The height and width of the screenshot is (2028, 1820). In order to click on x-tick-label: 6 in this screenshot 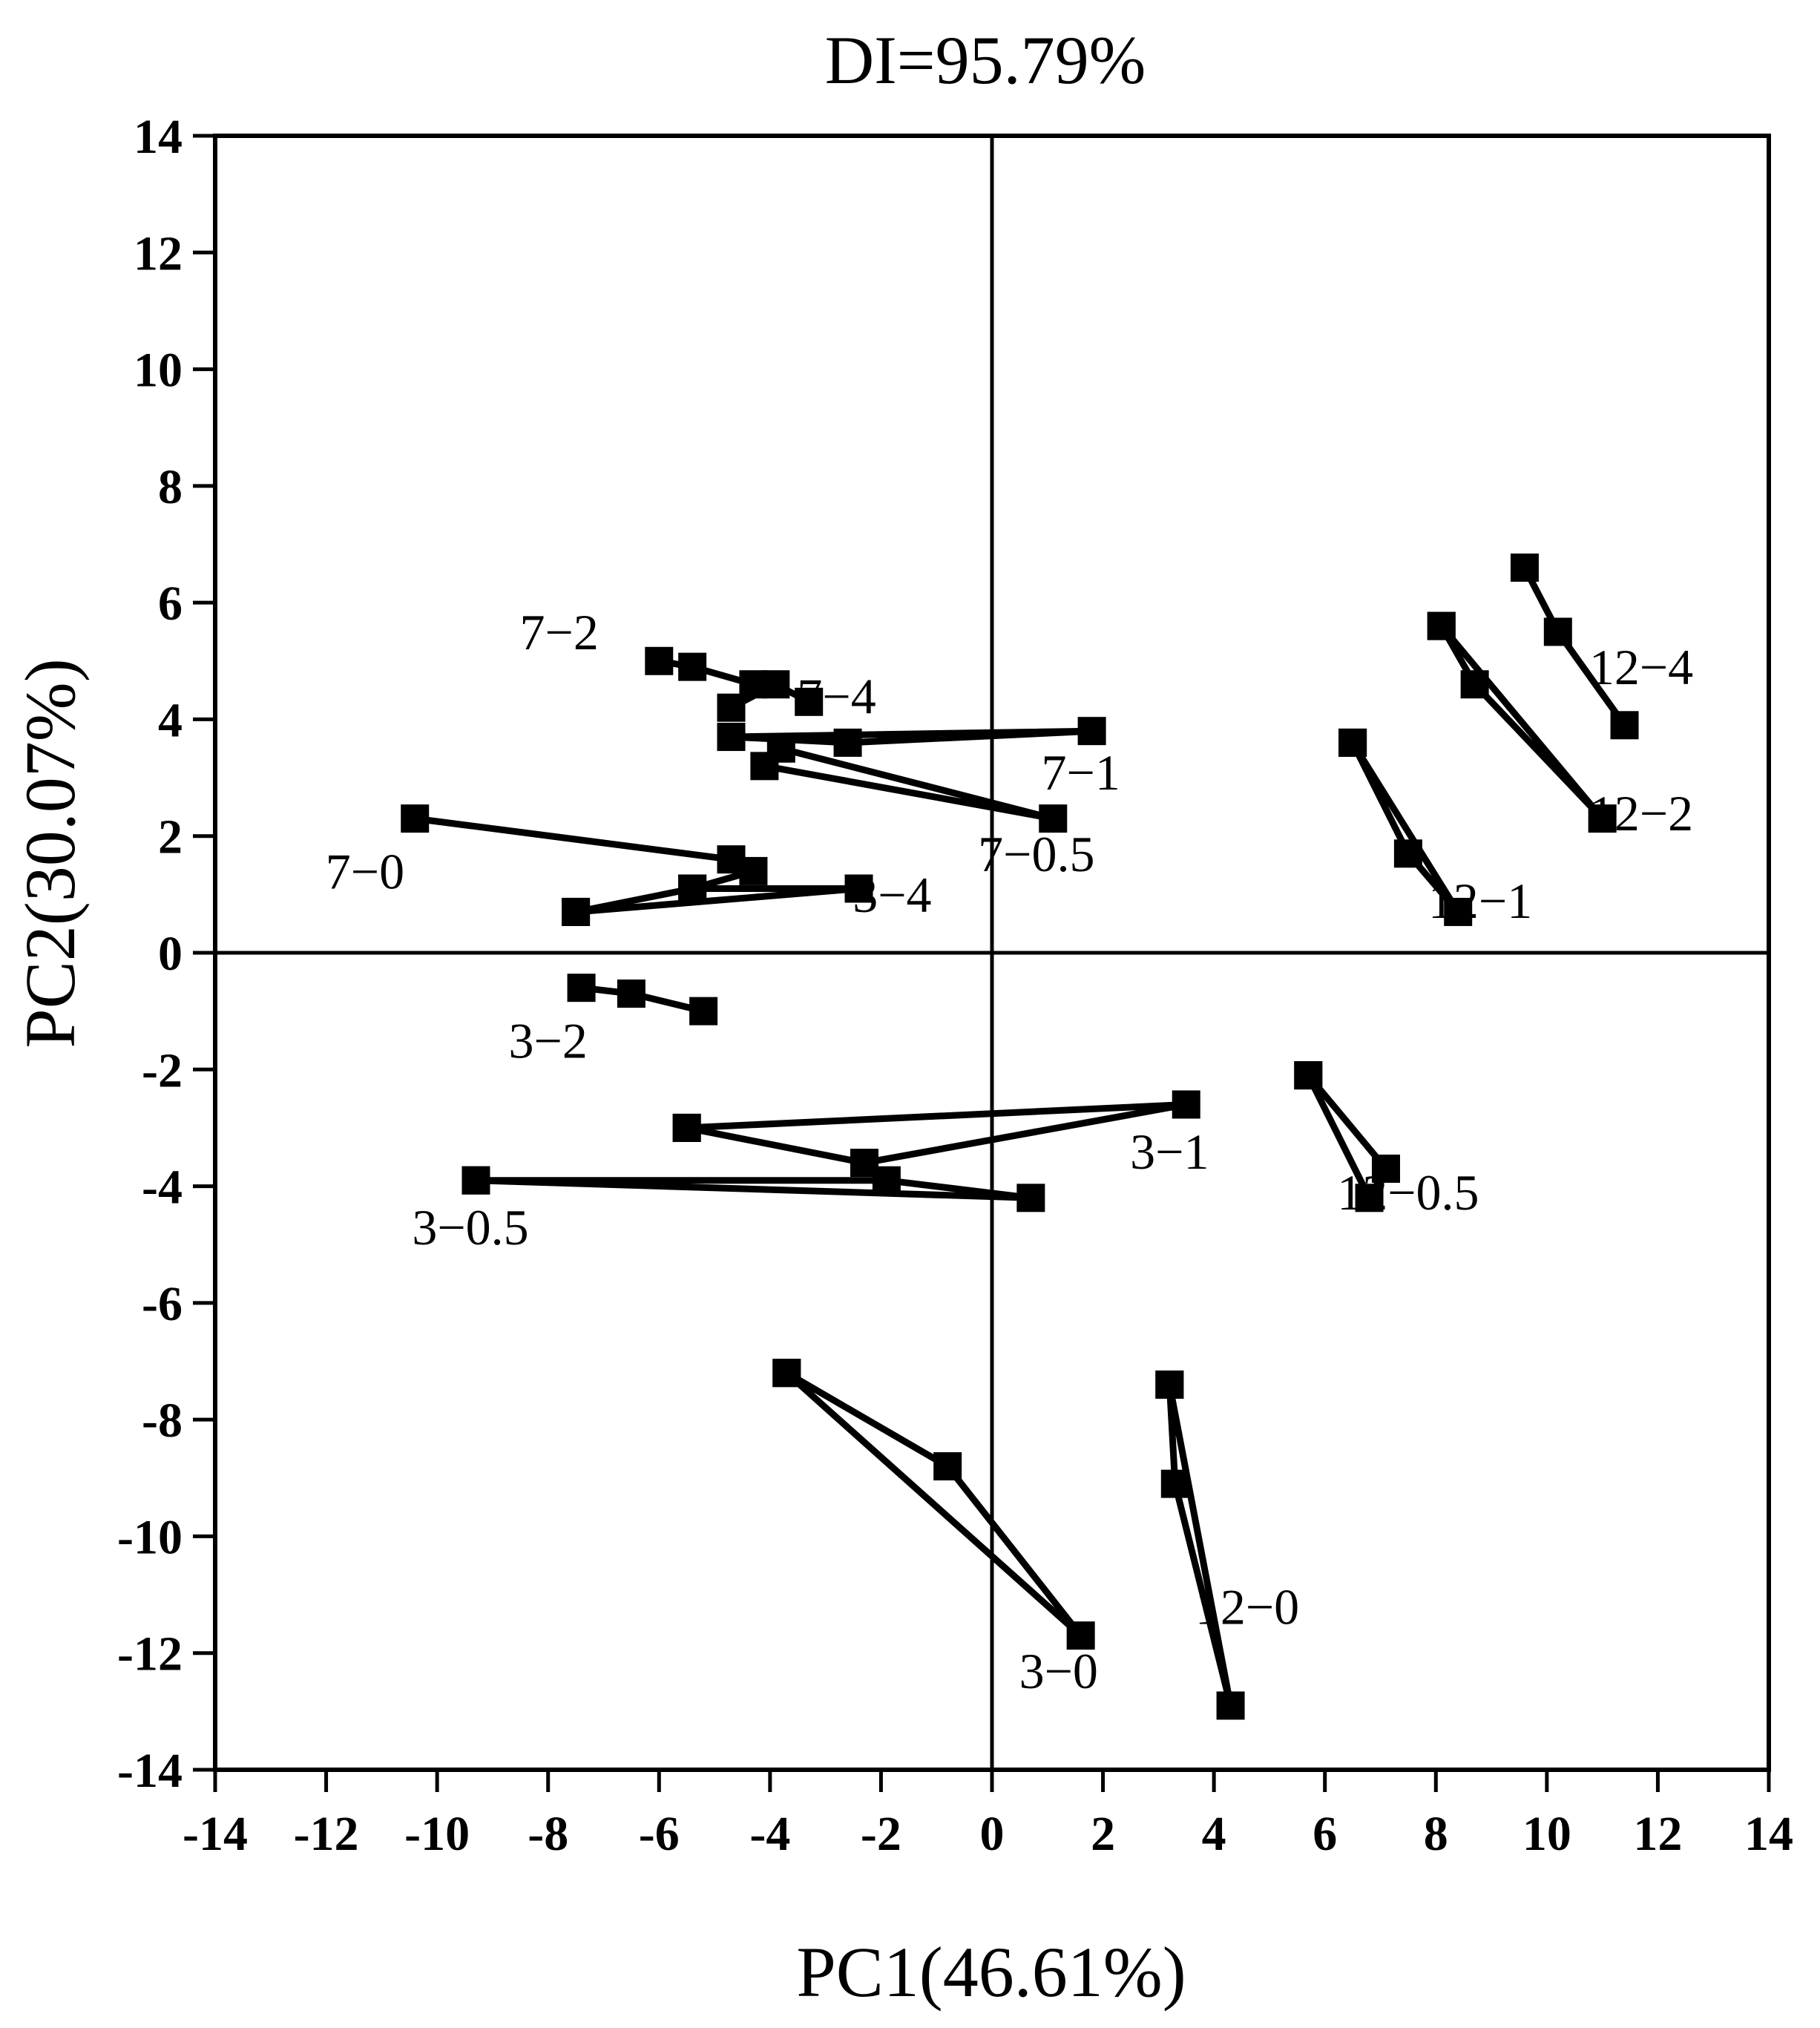, I will do `click(1325, 1834)`.